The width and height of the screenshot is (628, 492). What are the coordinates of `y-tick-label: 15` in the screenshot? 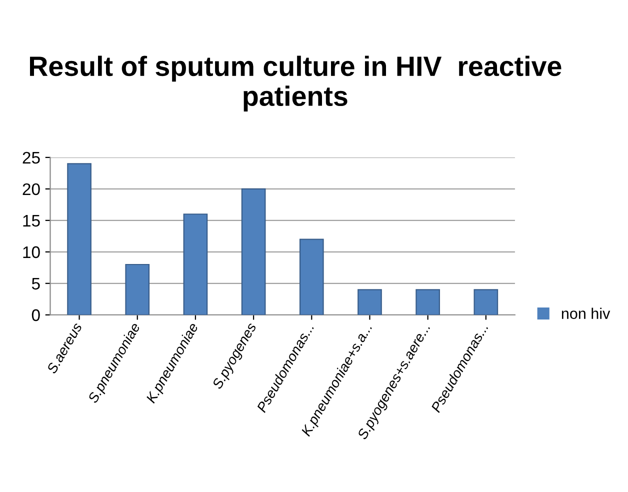 It's located at (31, 220).